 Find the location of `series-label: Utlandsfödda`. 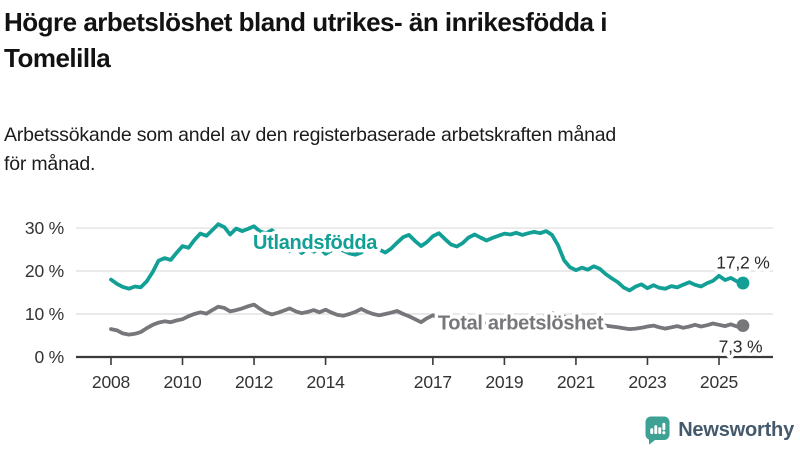

series-label: Utlandsfödda is located at coordinates (315, 243).